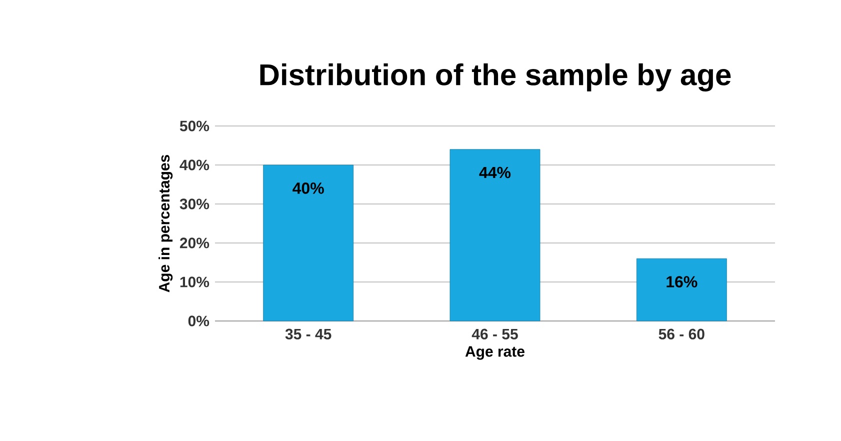 This screenshot has height=441, width=841. I want to click on x-axis-title: Age rate, so click(494, 353).